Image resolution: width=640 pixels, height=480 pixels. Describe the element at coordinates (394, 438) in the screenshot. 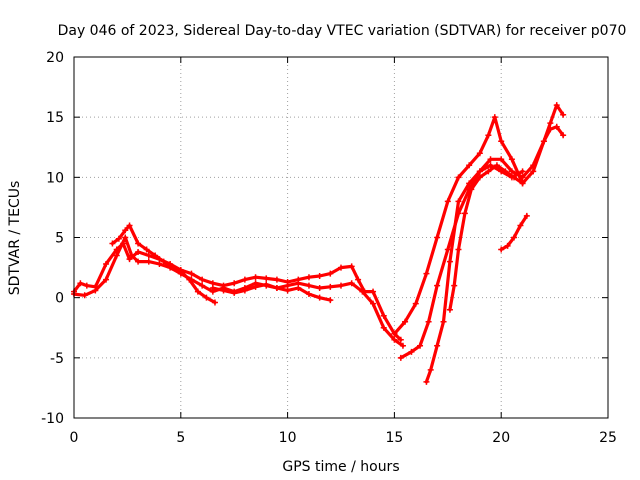

I see `x-tick-label: 15` at that location.